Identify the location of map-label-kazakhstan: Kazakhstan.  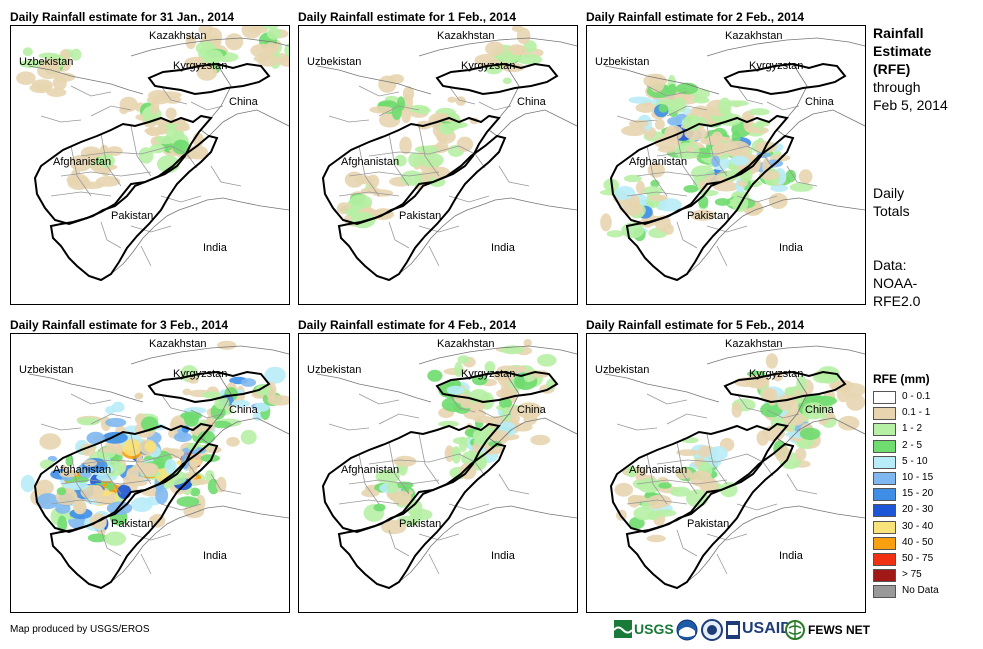
(754, 344).